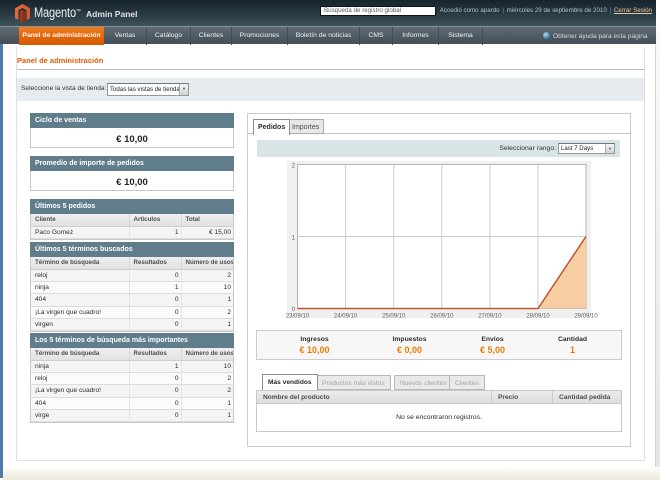 Image resolution: width=660 pixels, height=480 pixels. I want to click on svg-text: 25/09/10, so click(394, 317).